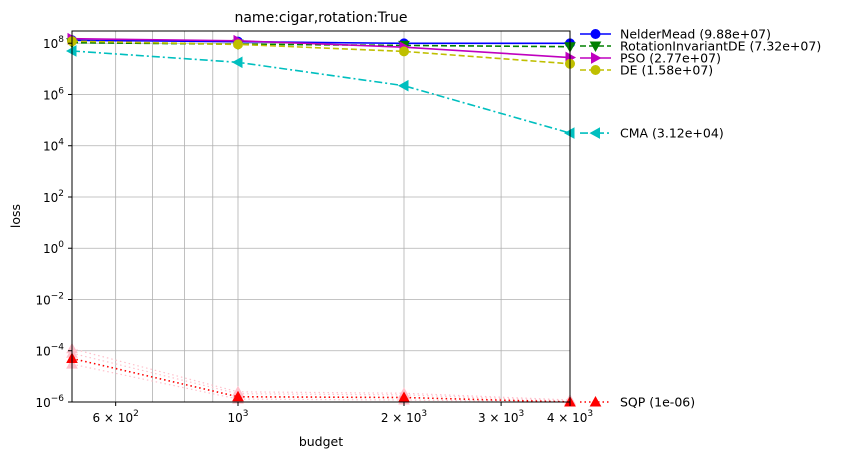 The width and height of the screenshot is (859, 459). What do you see at coordinates (695, 34) in the screenshot?
I see `legend-label: NelderMead (9.88e+07)` at bounding box center [695, 34].